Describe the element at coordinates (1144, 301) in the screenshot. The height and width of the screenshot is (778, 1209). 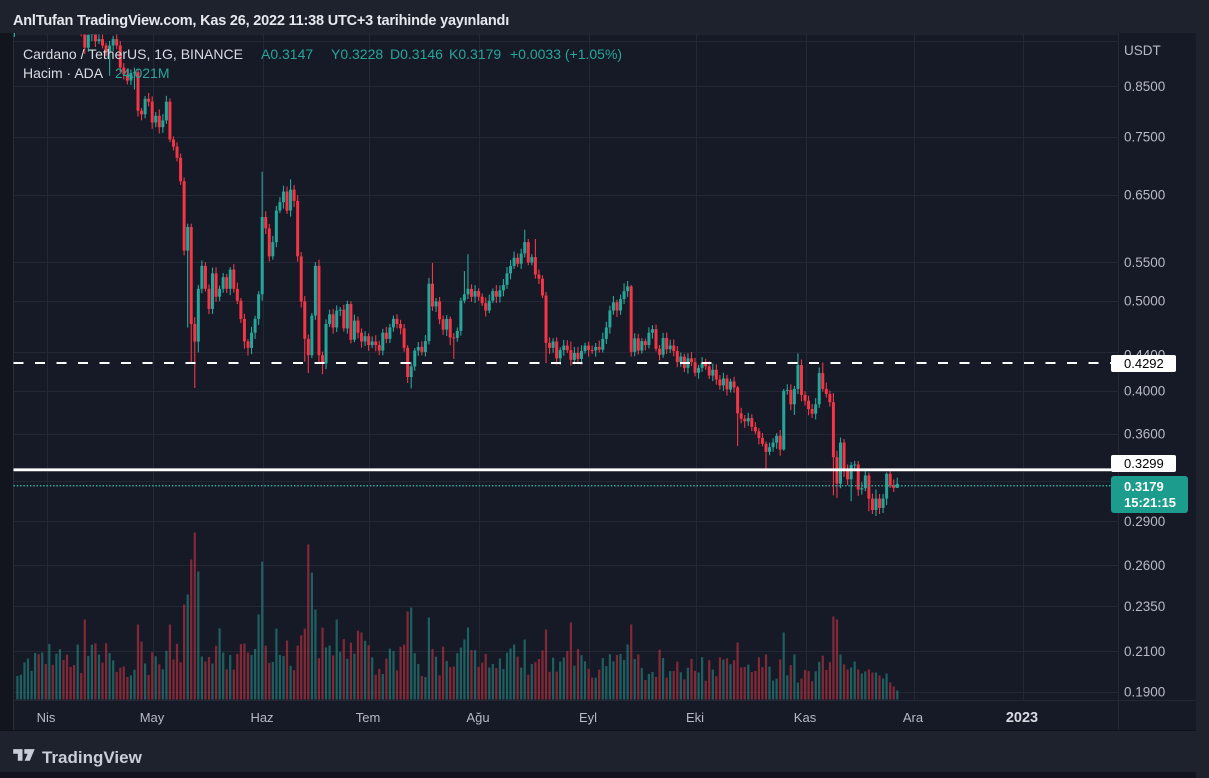
I see `svg-text: 0.5000` at that location.